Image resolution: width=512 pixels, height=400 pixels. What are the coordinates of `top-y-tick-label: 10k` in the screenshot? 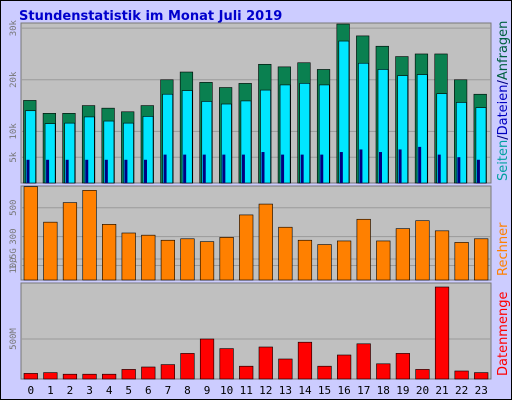 It's located at (14, 131).